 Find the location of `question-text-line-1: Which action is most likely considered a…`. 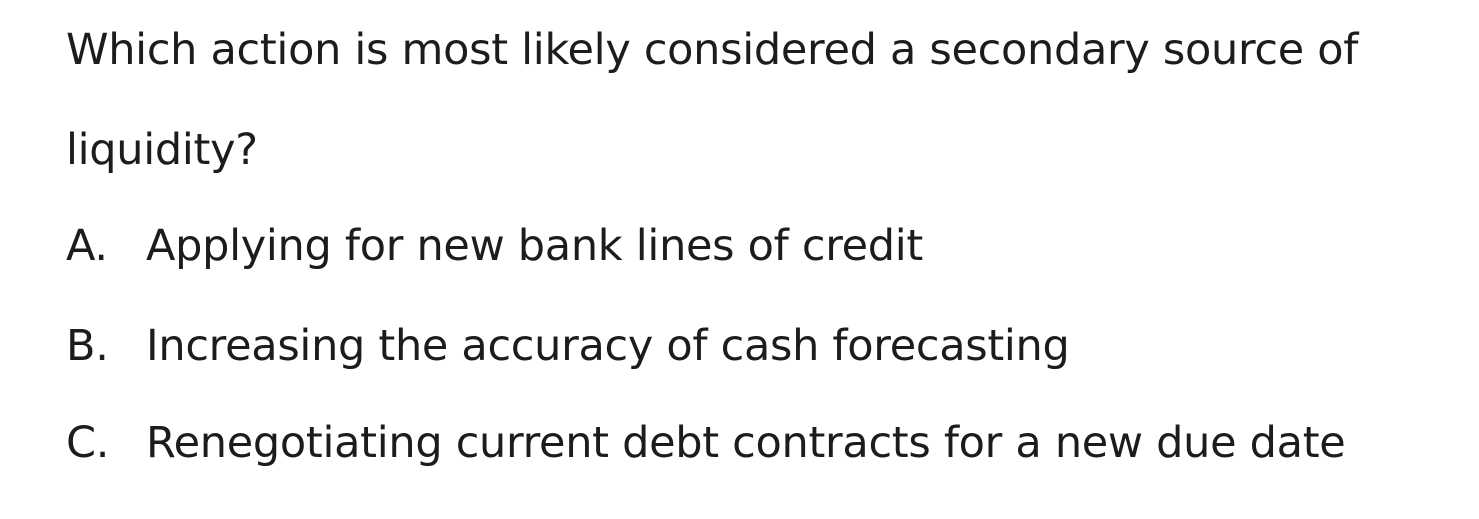

question-text-line-1: Which action is most likely considered a… is located at coordinates (712, 50).